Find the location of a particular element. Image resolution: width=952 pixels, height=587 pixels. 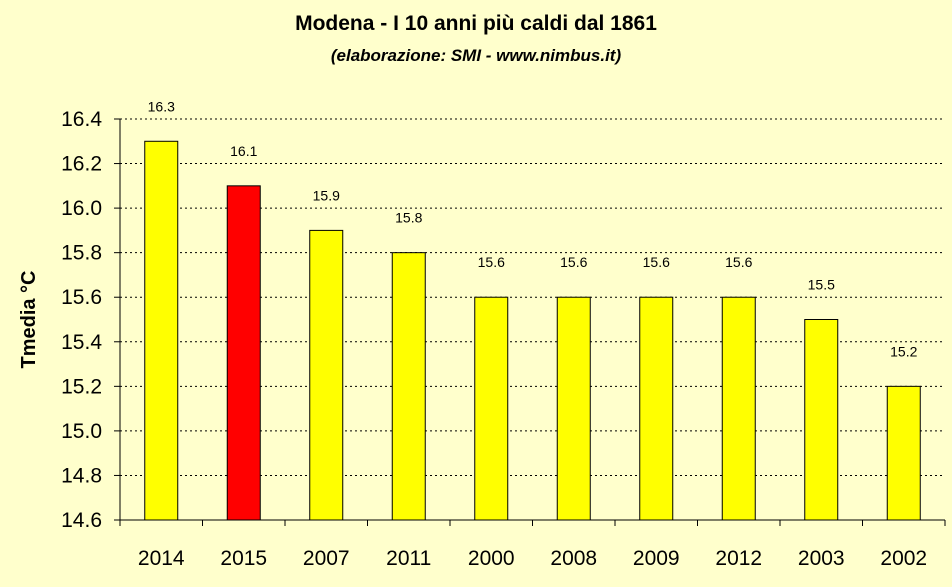

data-label: 15.9 is located at coordinates (326, 195).